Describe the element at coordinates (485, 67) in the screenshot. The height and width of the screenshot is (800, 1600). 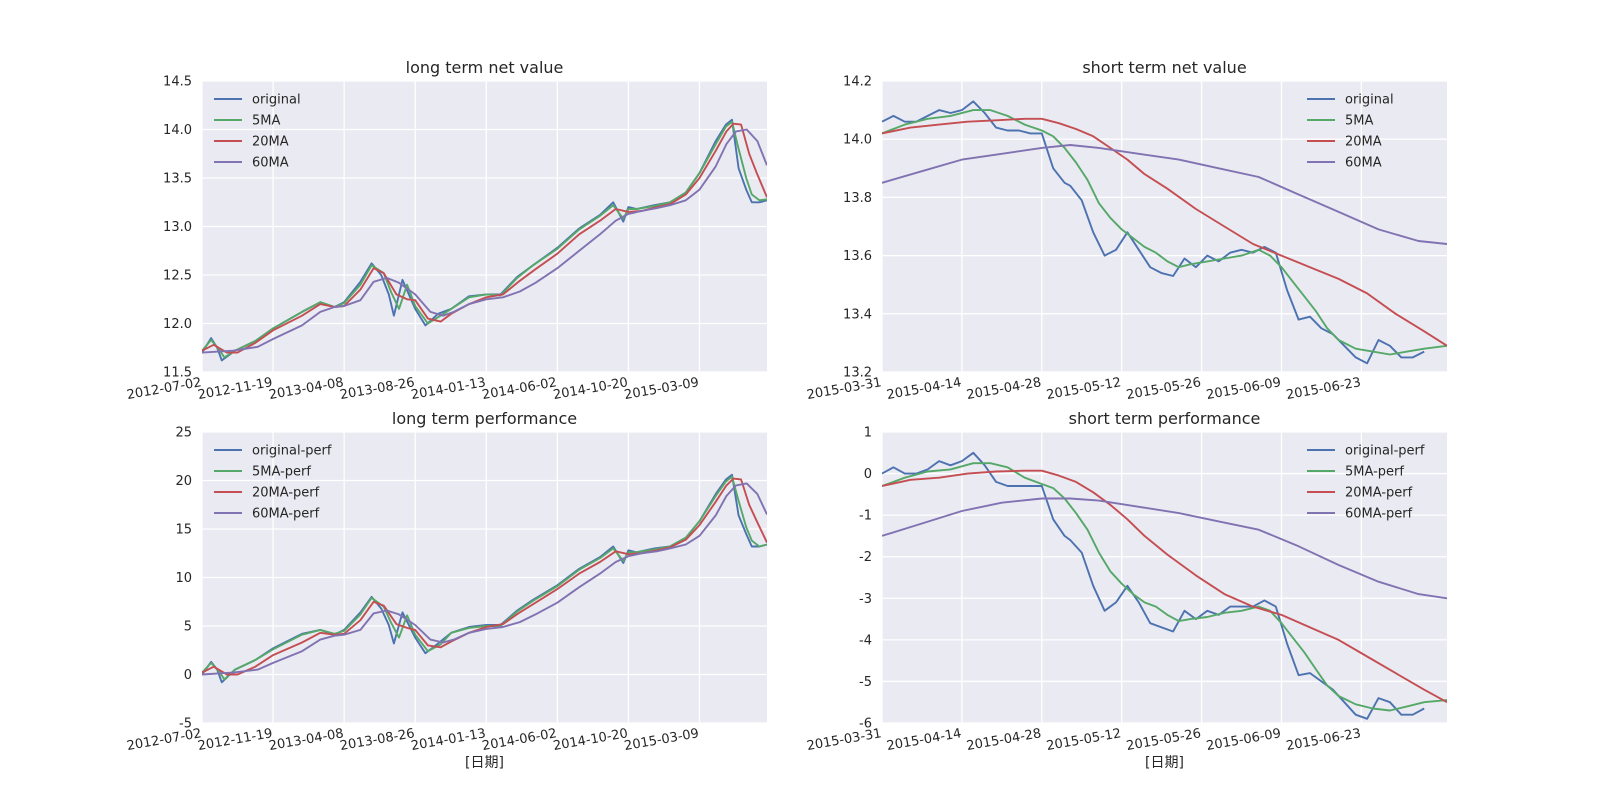
I see `chart-title: long term net value` at that location.